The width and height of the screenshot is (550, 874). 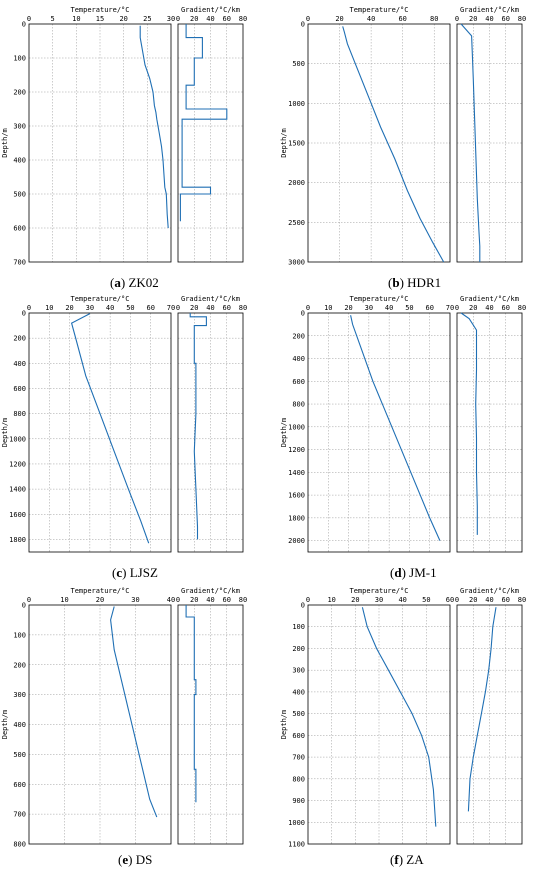 What do you see at coordinates (17, 515) in the screenshot?
I see `depth-tick-label-c: 1600` at bounding box center [17, 515].